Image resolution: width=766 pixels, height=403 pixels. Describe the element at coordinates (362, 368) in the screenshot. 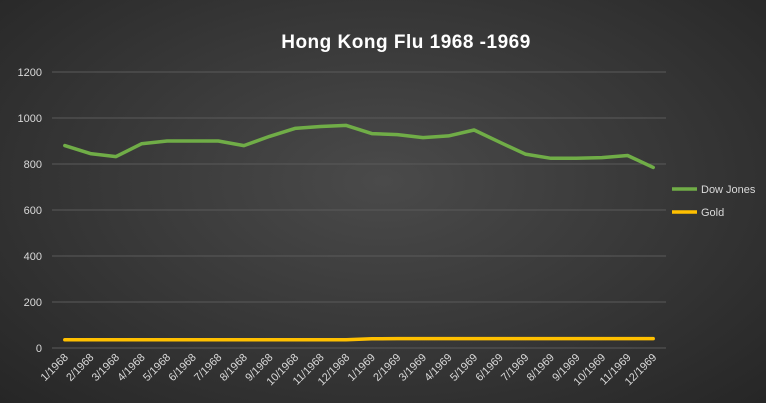

I see `x-tick-label: 1/1969` at that location.